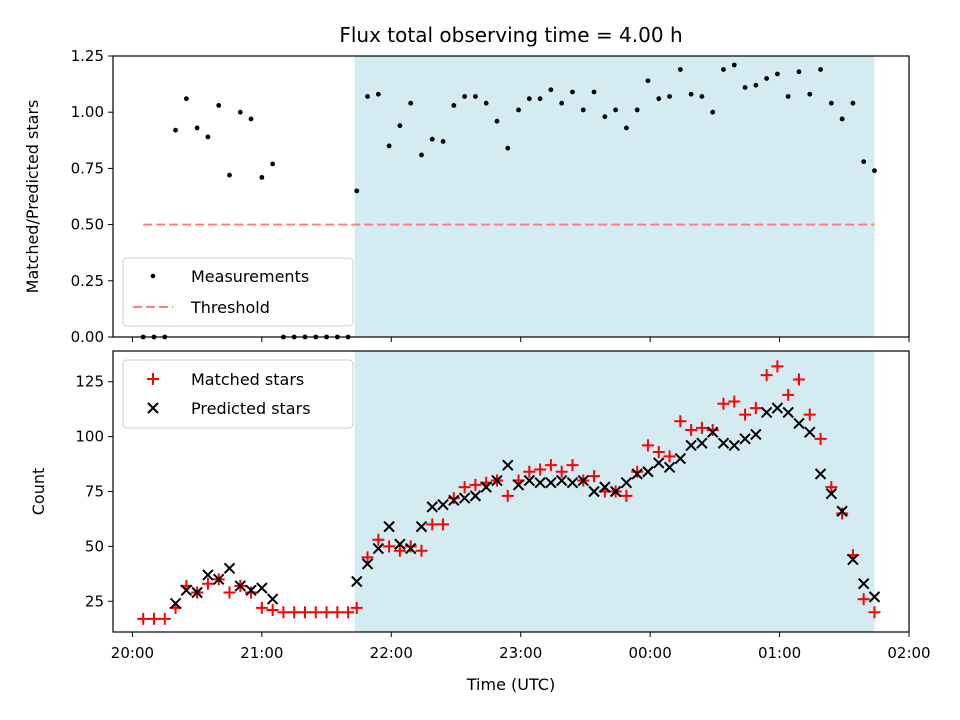 Image resolution: width=960 pixels, height=720 pixels. I want to click on y-tick-label: 75, so click(94, 492).